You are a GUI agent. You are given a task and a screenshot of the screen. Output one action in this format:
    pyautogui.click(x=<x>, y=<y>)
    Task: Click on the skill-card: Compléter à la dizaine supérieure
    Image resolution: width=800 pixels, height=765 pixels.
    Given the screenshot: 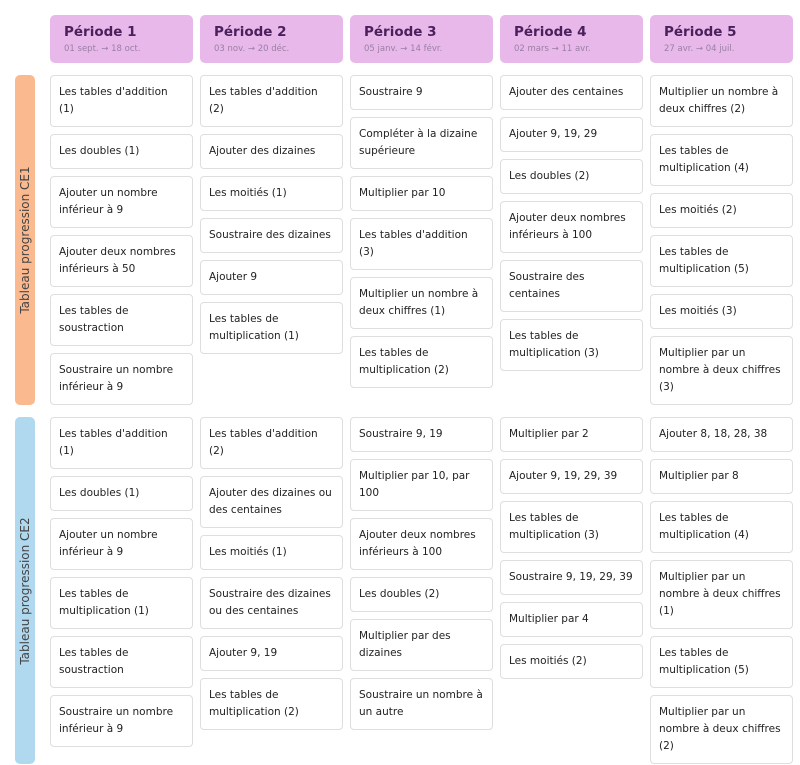 What is the action you would take?
    pyautogui.click(x=421, y=143)
    